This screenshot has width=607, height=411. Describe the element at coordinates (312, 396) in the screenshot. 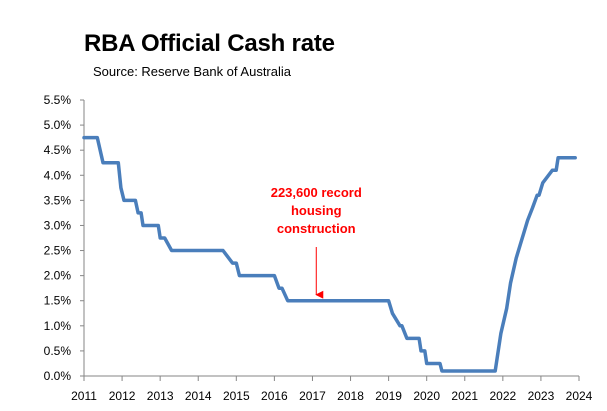

I see `x-tick-label: 2017` at that location.